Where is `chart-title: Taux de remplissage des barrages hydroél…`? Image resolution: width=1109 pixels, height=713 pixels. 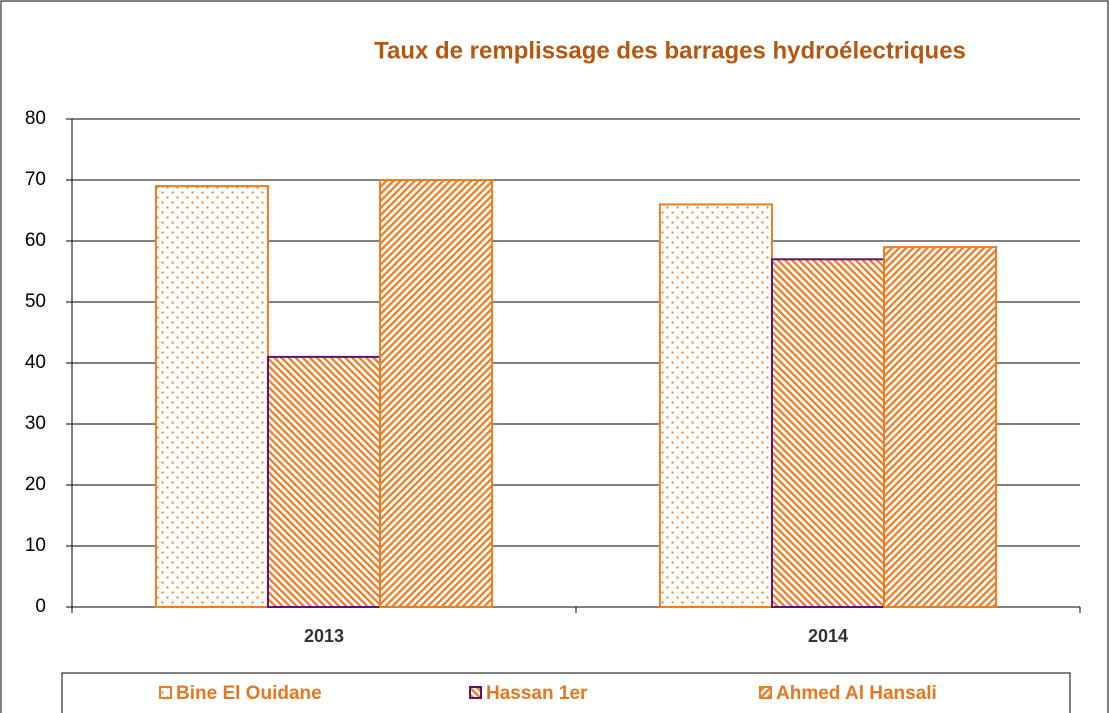 chart-title: Taux de remplissage des barrages hydroél… is located at coordinates (670, 50).